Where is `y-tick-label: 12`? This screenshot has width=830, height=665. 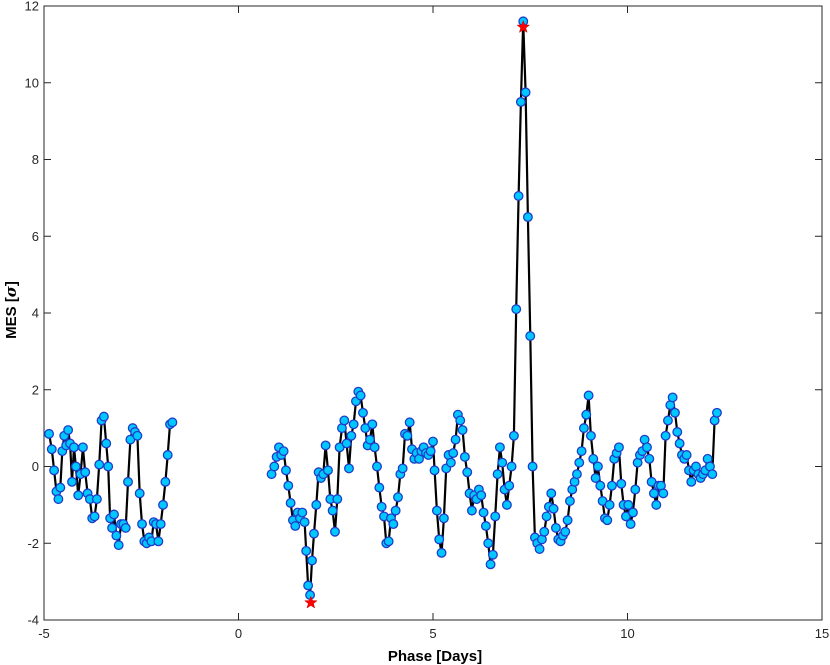 y-tick-label: 12 is located at coordinates (32, 7).